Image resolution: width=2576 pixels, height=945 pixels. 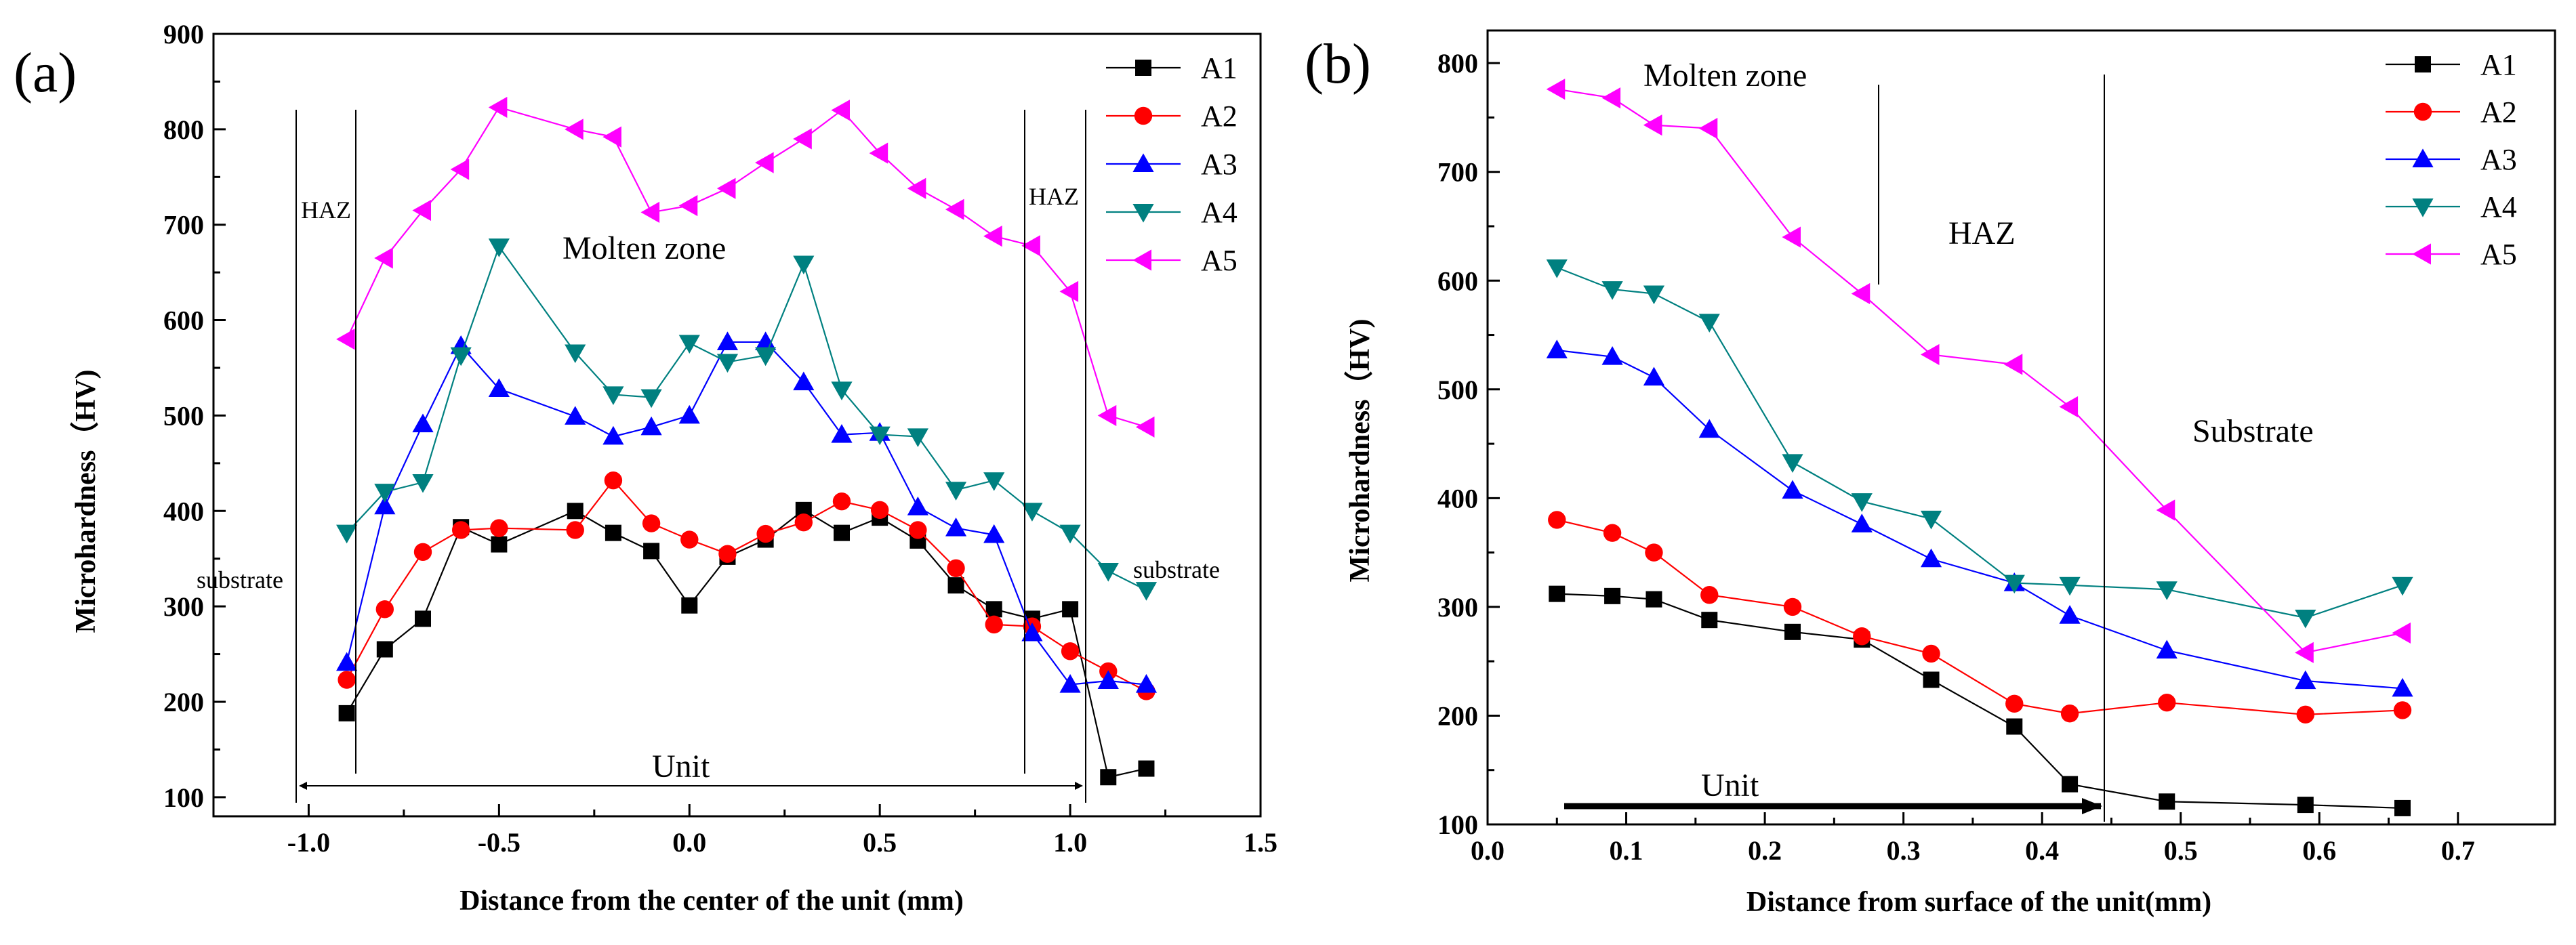 What do you see at coordinates (747, 585) in the screenshot?
I see `panel-a-series-a2-line` at bounding box center [747, 585].